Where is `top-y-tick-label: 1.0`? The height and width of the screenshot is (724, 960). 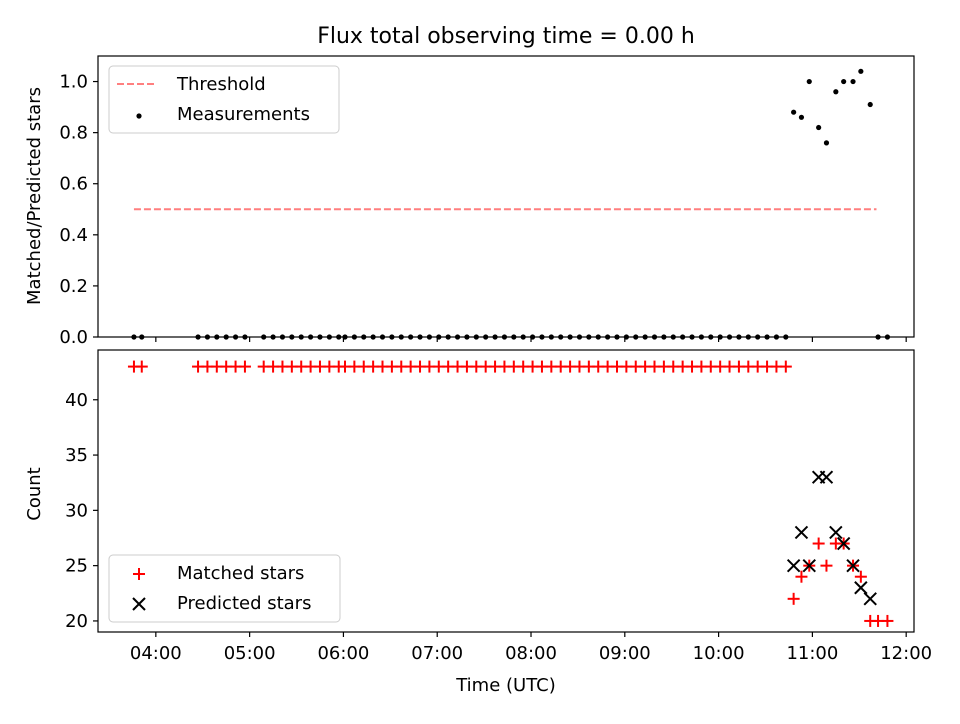 top-y-tick-label: 1.0 is located at coordinates (73, 82).